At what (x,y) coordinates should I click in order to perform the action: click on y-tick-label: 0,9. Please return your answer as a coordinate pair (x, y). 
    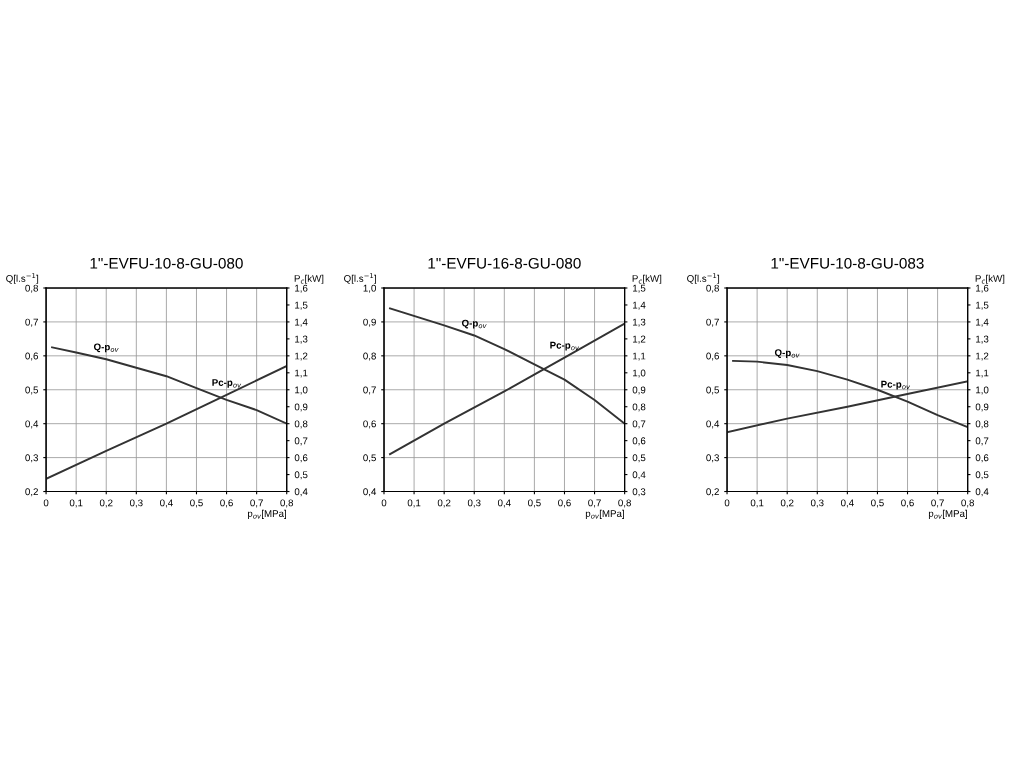
    Looking at the image, I should click on (369, 322).